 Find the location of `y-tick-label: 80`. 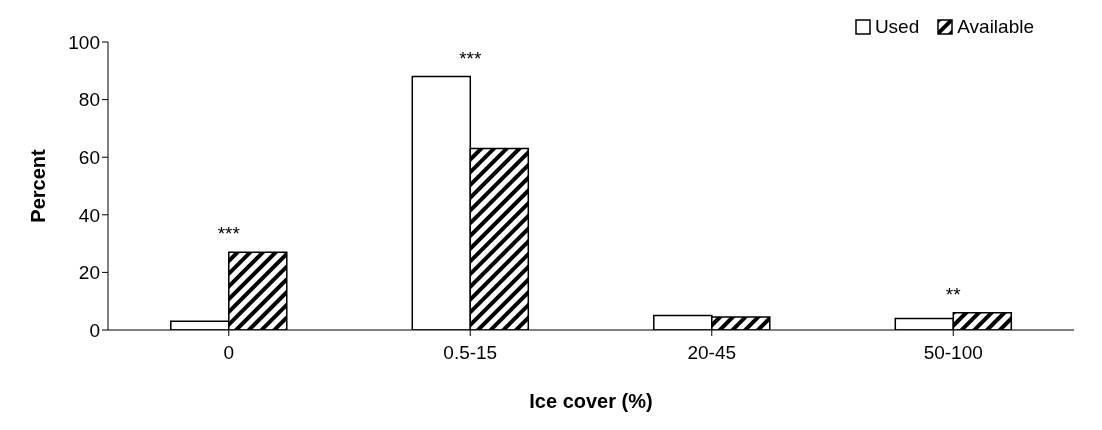

y-tick-label: 80 is located at coordinates (89, 100).